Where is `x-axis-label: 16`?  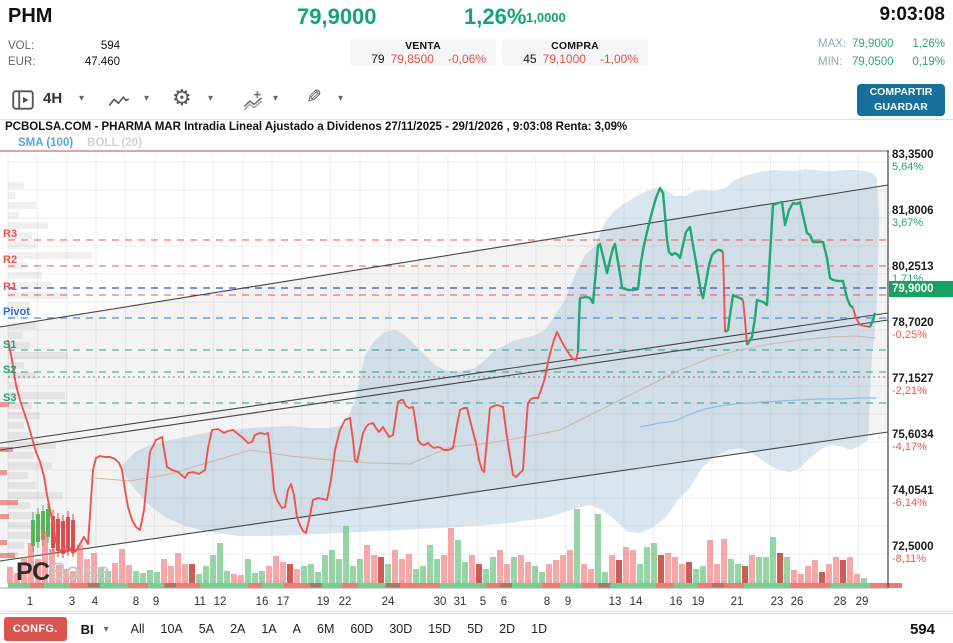
x-axis-label: 16 is located at coordinates (676, 602).